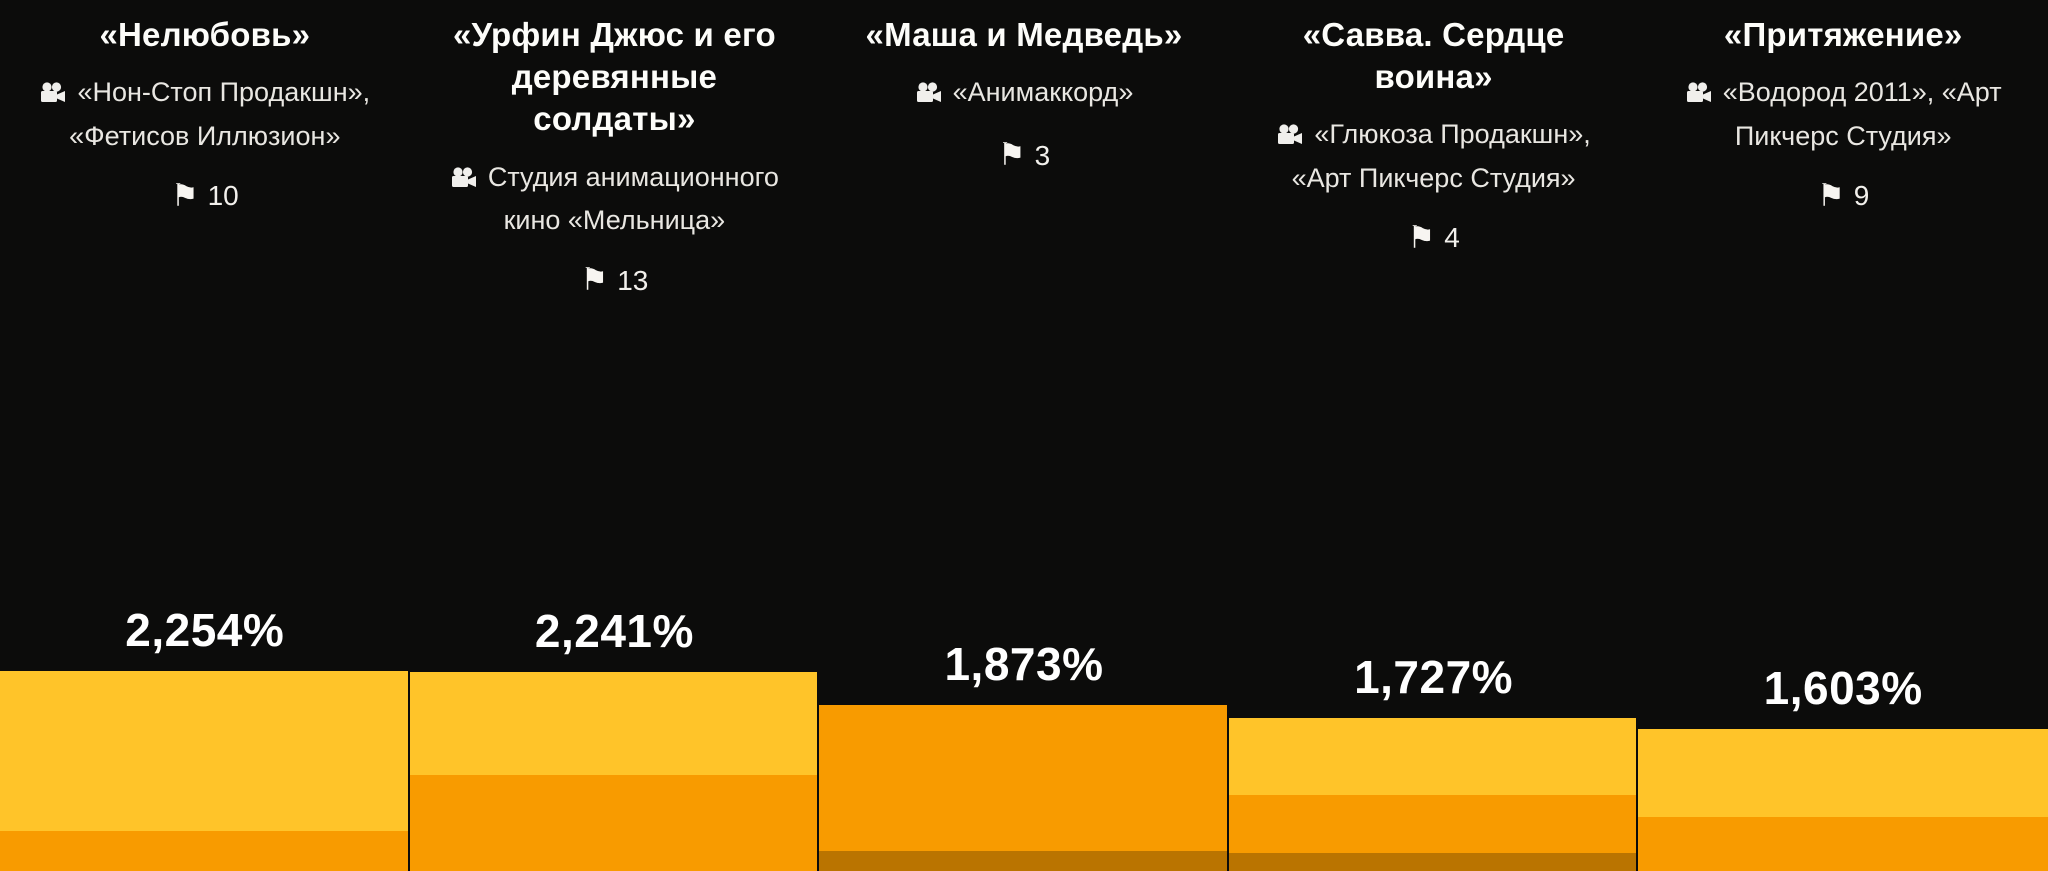  I want to click on bar-value-label: 1,727%, so click(1434, 677).